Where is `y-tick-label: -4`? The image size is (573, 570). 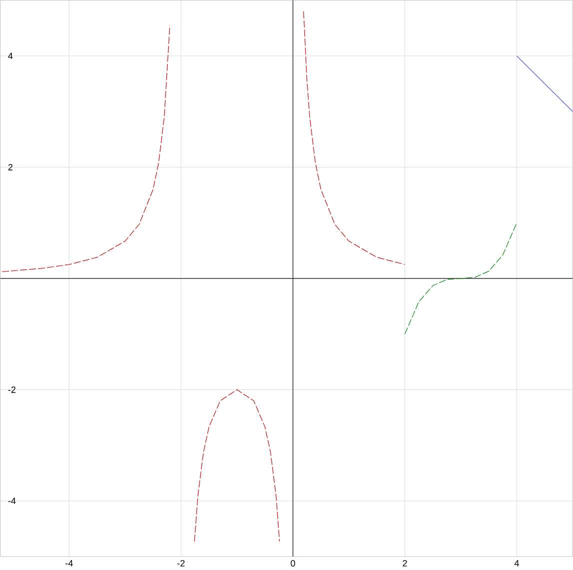 y-tick-label: -4 is located at coordinates (12, 501).